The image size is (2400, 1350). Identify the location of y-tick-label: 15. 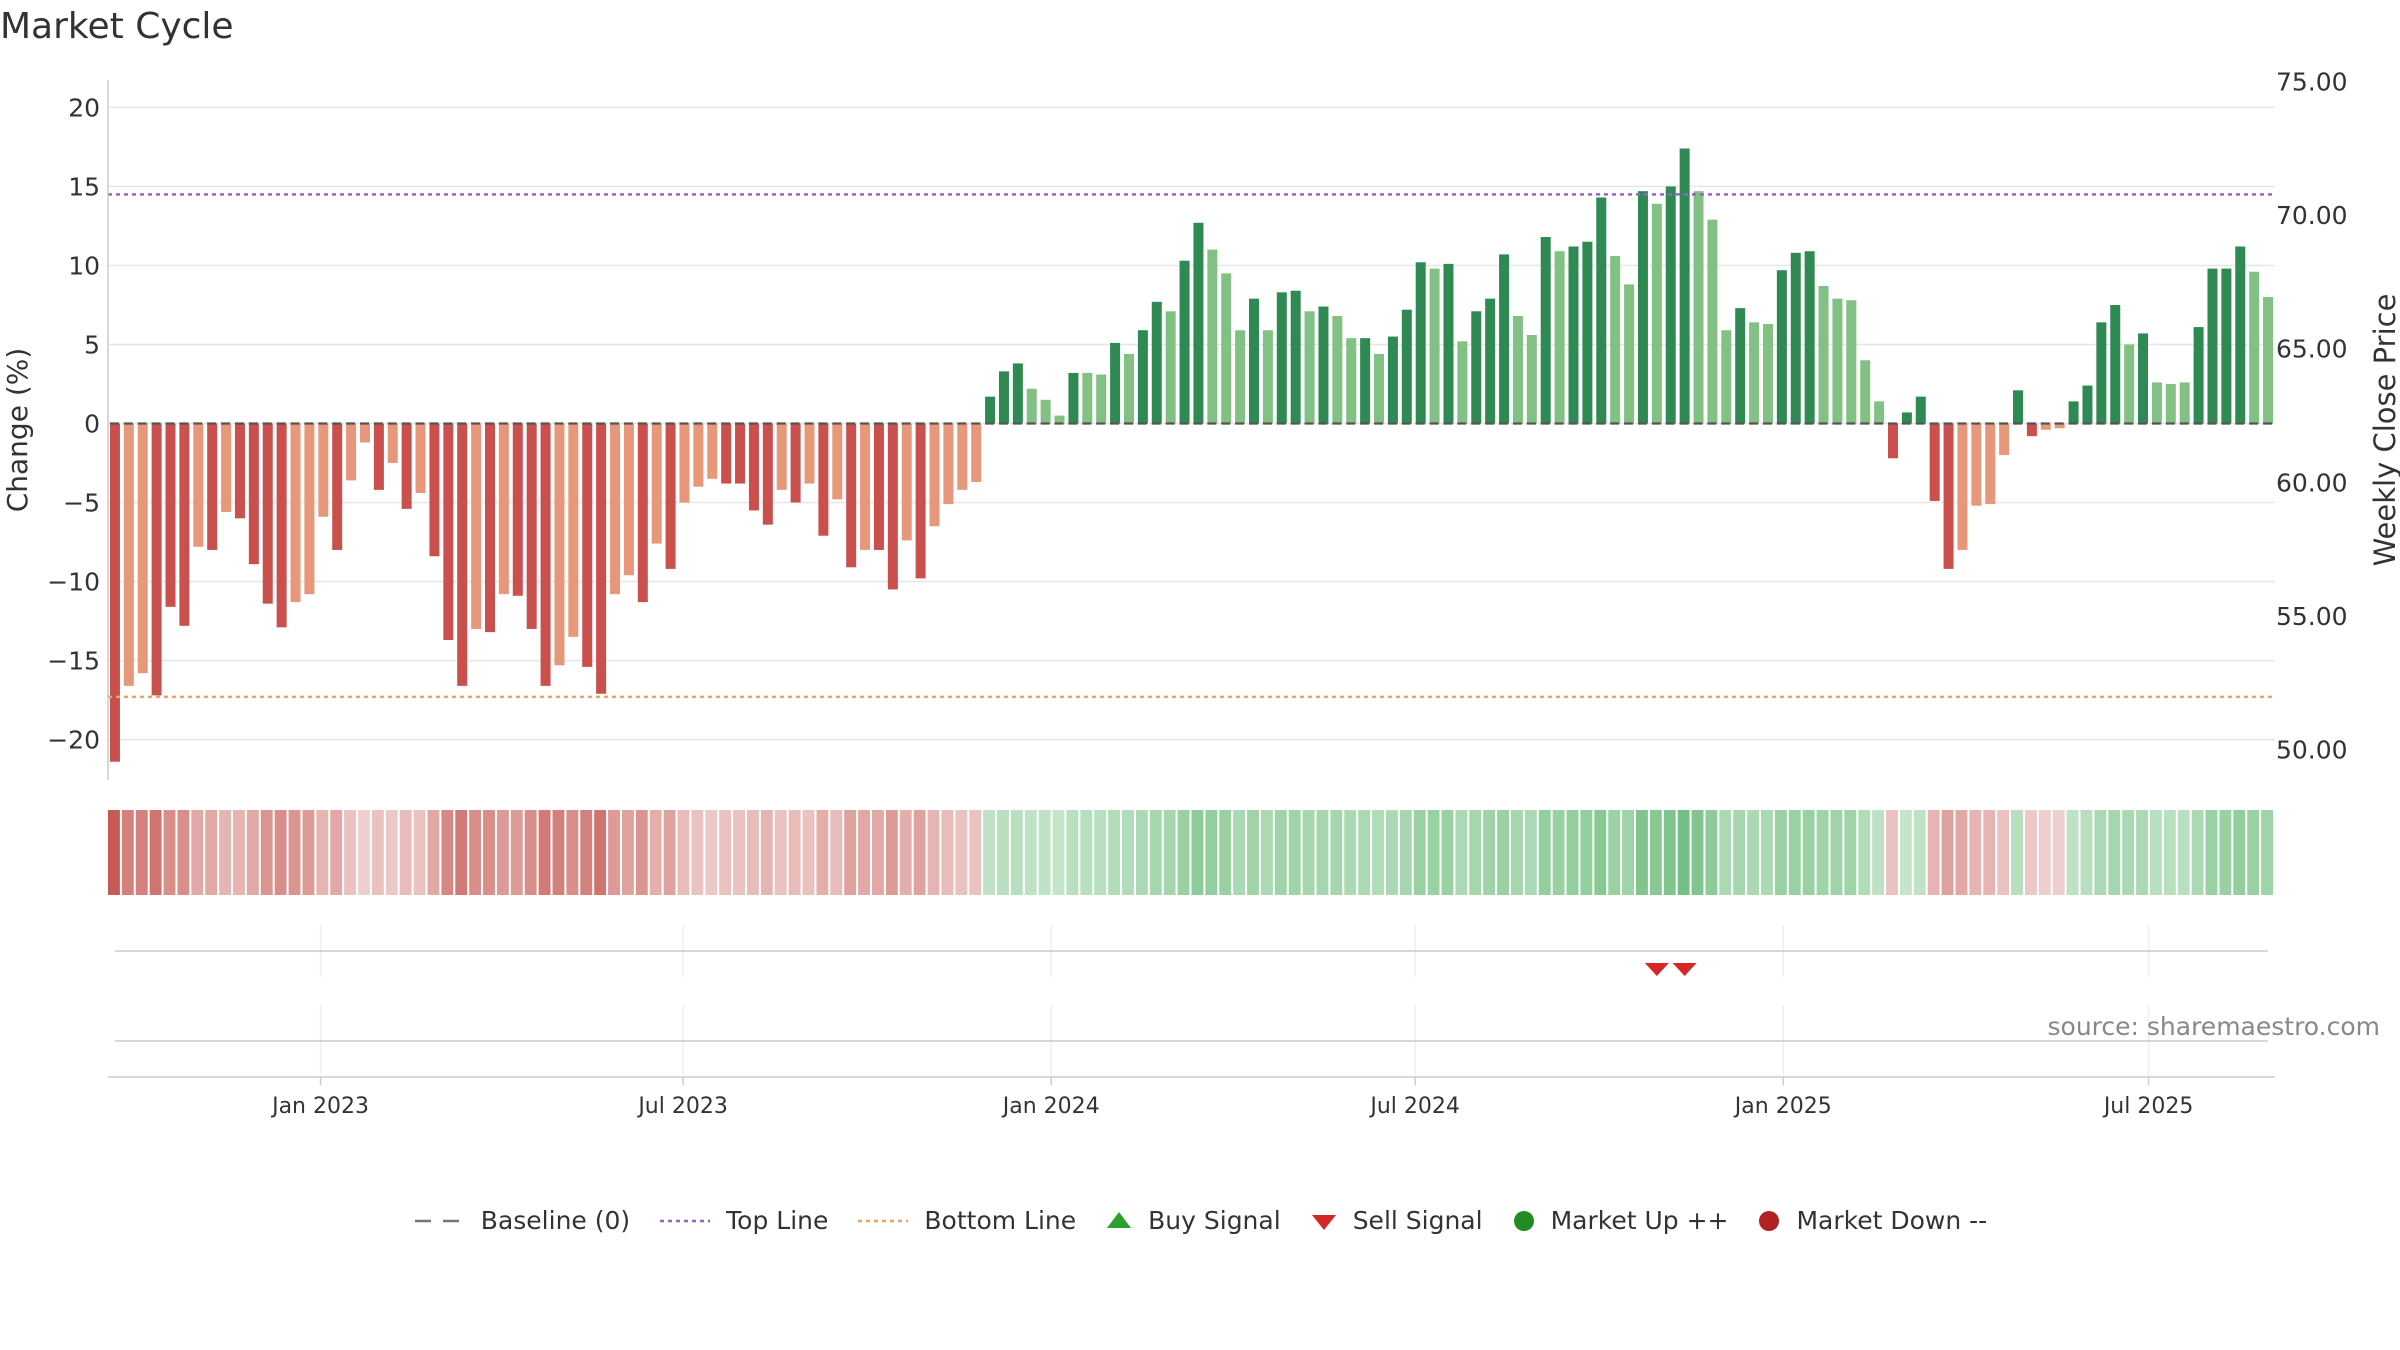
(84, 186).